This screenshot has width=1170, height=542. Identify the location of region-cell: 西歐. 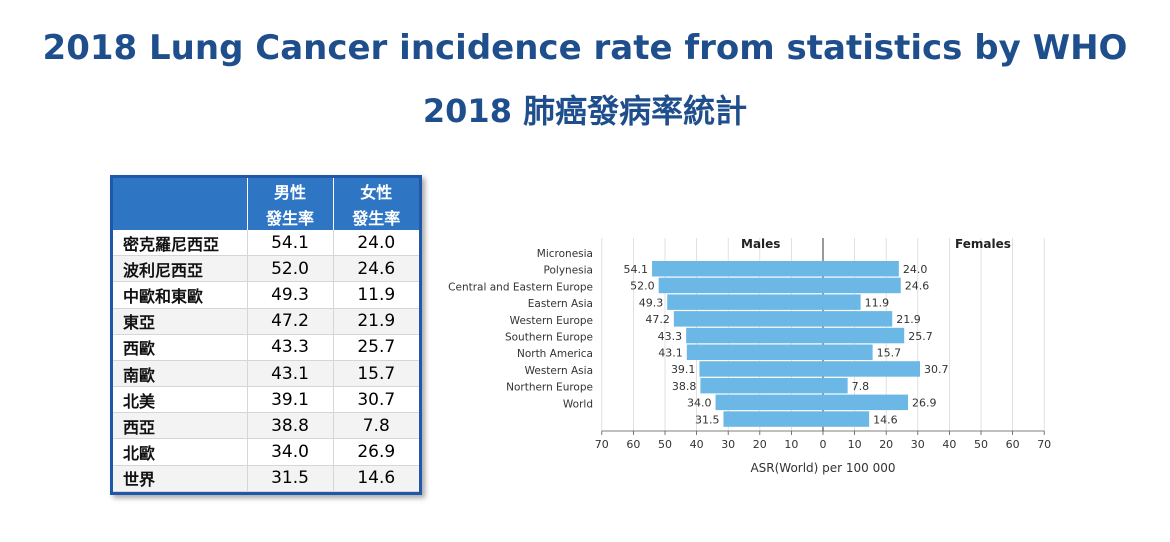
(180, 347).